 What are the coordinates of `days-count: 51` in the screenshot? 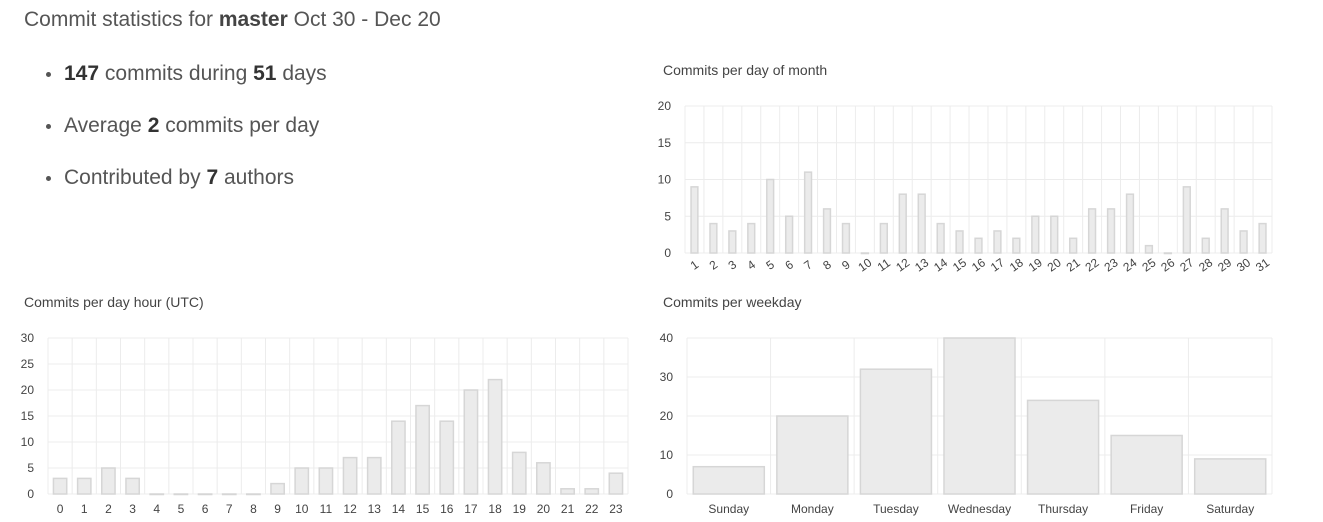 It's located at (265, 73).